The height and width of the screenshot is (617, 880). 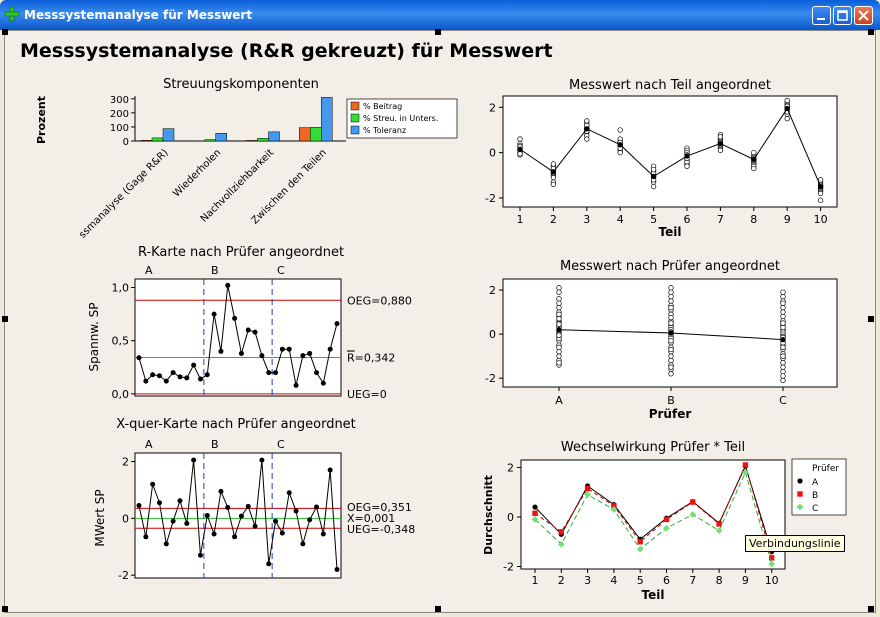 I want to click on maximize-button, so click(x=842, y=15).